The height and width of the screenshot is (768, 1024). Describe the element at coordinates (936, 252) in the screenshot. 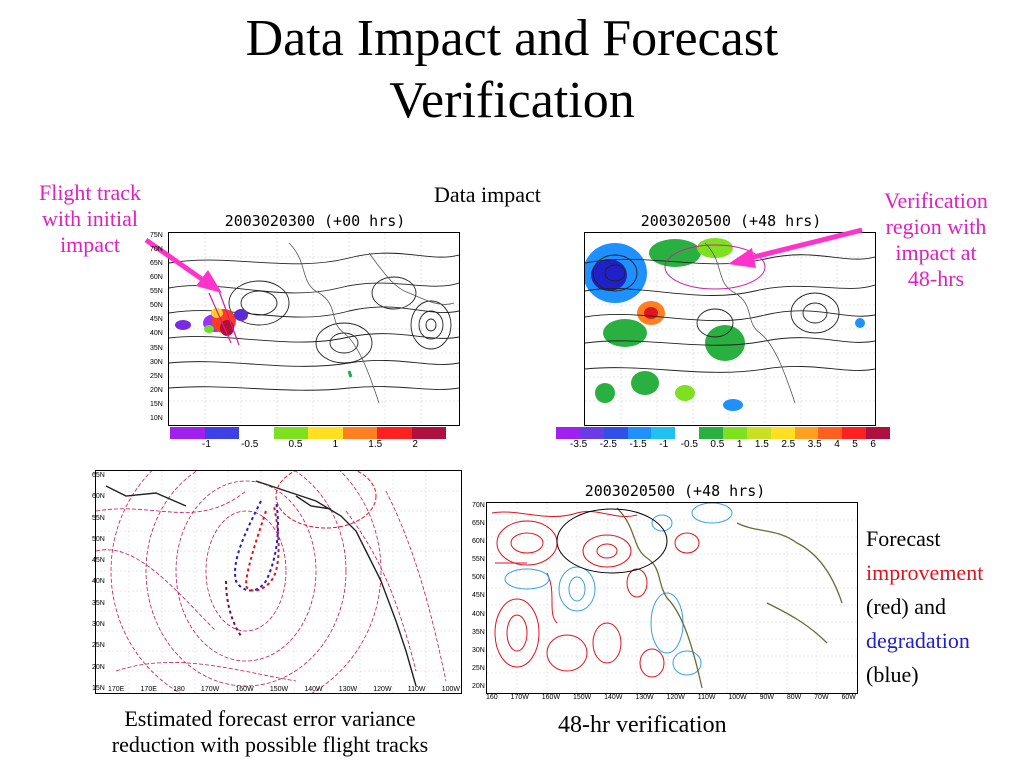

I see `verification-line3: impact at` at that location.